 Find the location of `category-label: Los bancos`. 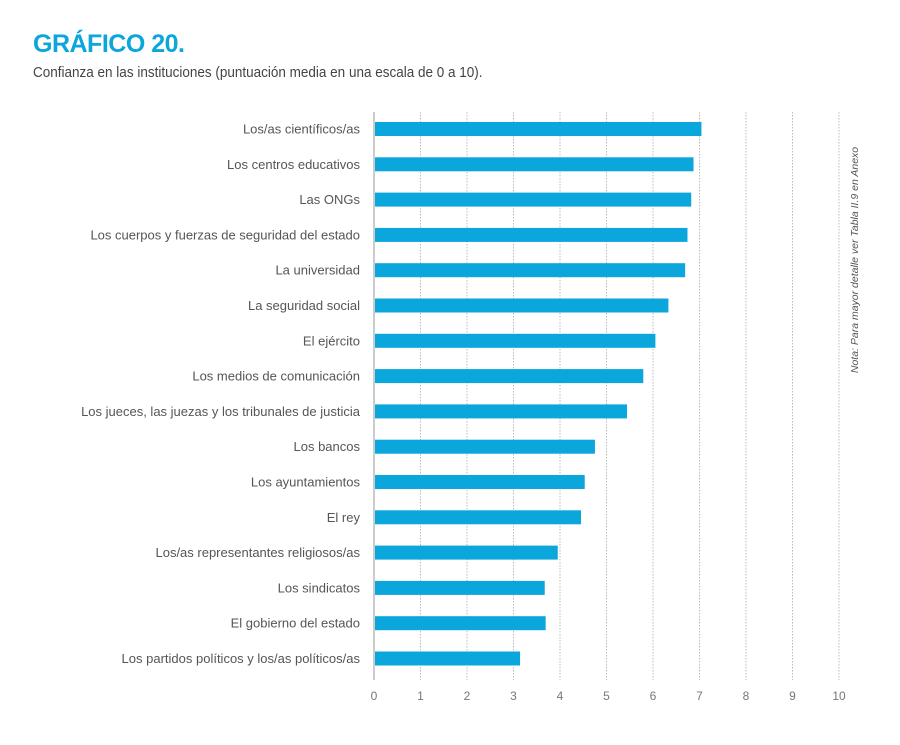

category-label: Los bancos is located at coordinates (327, 446).